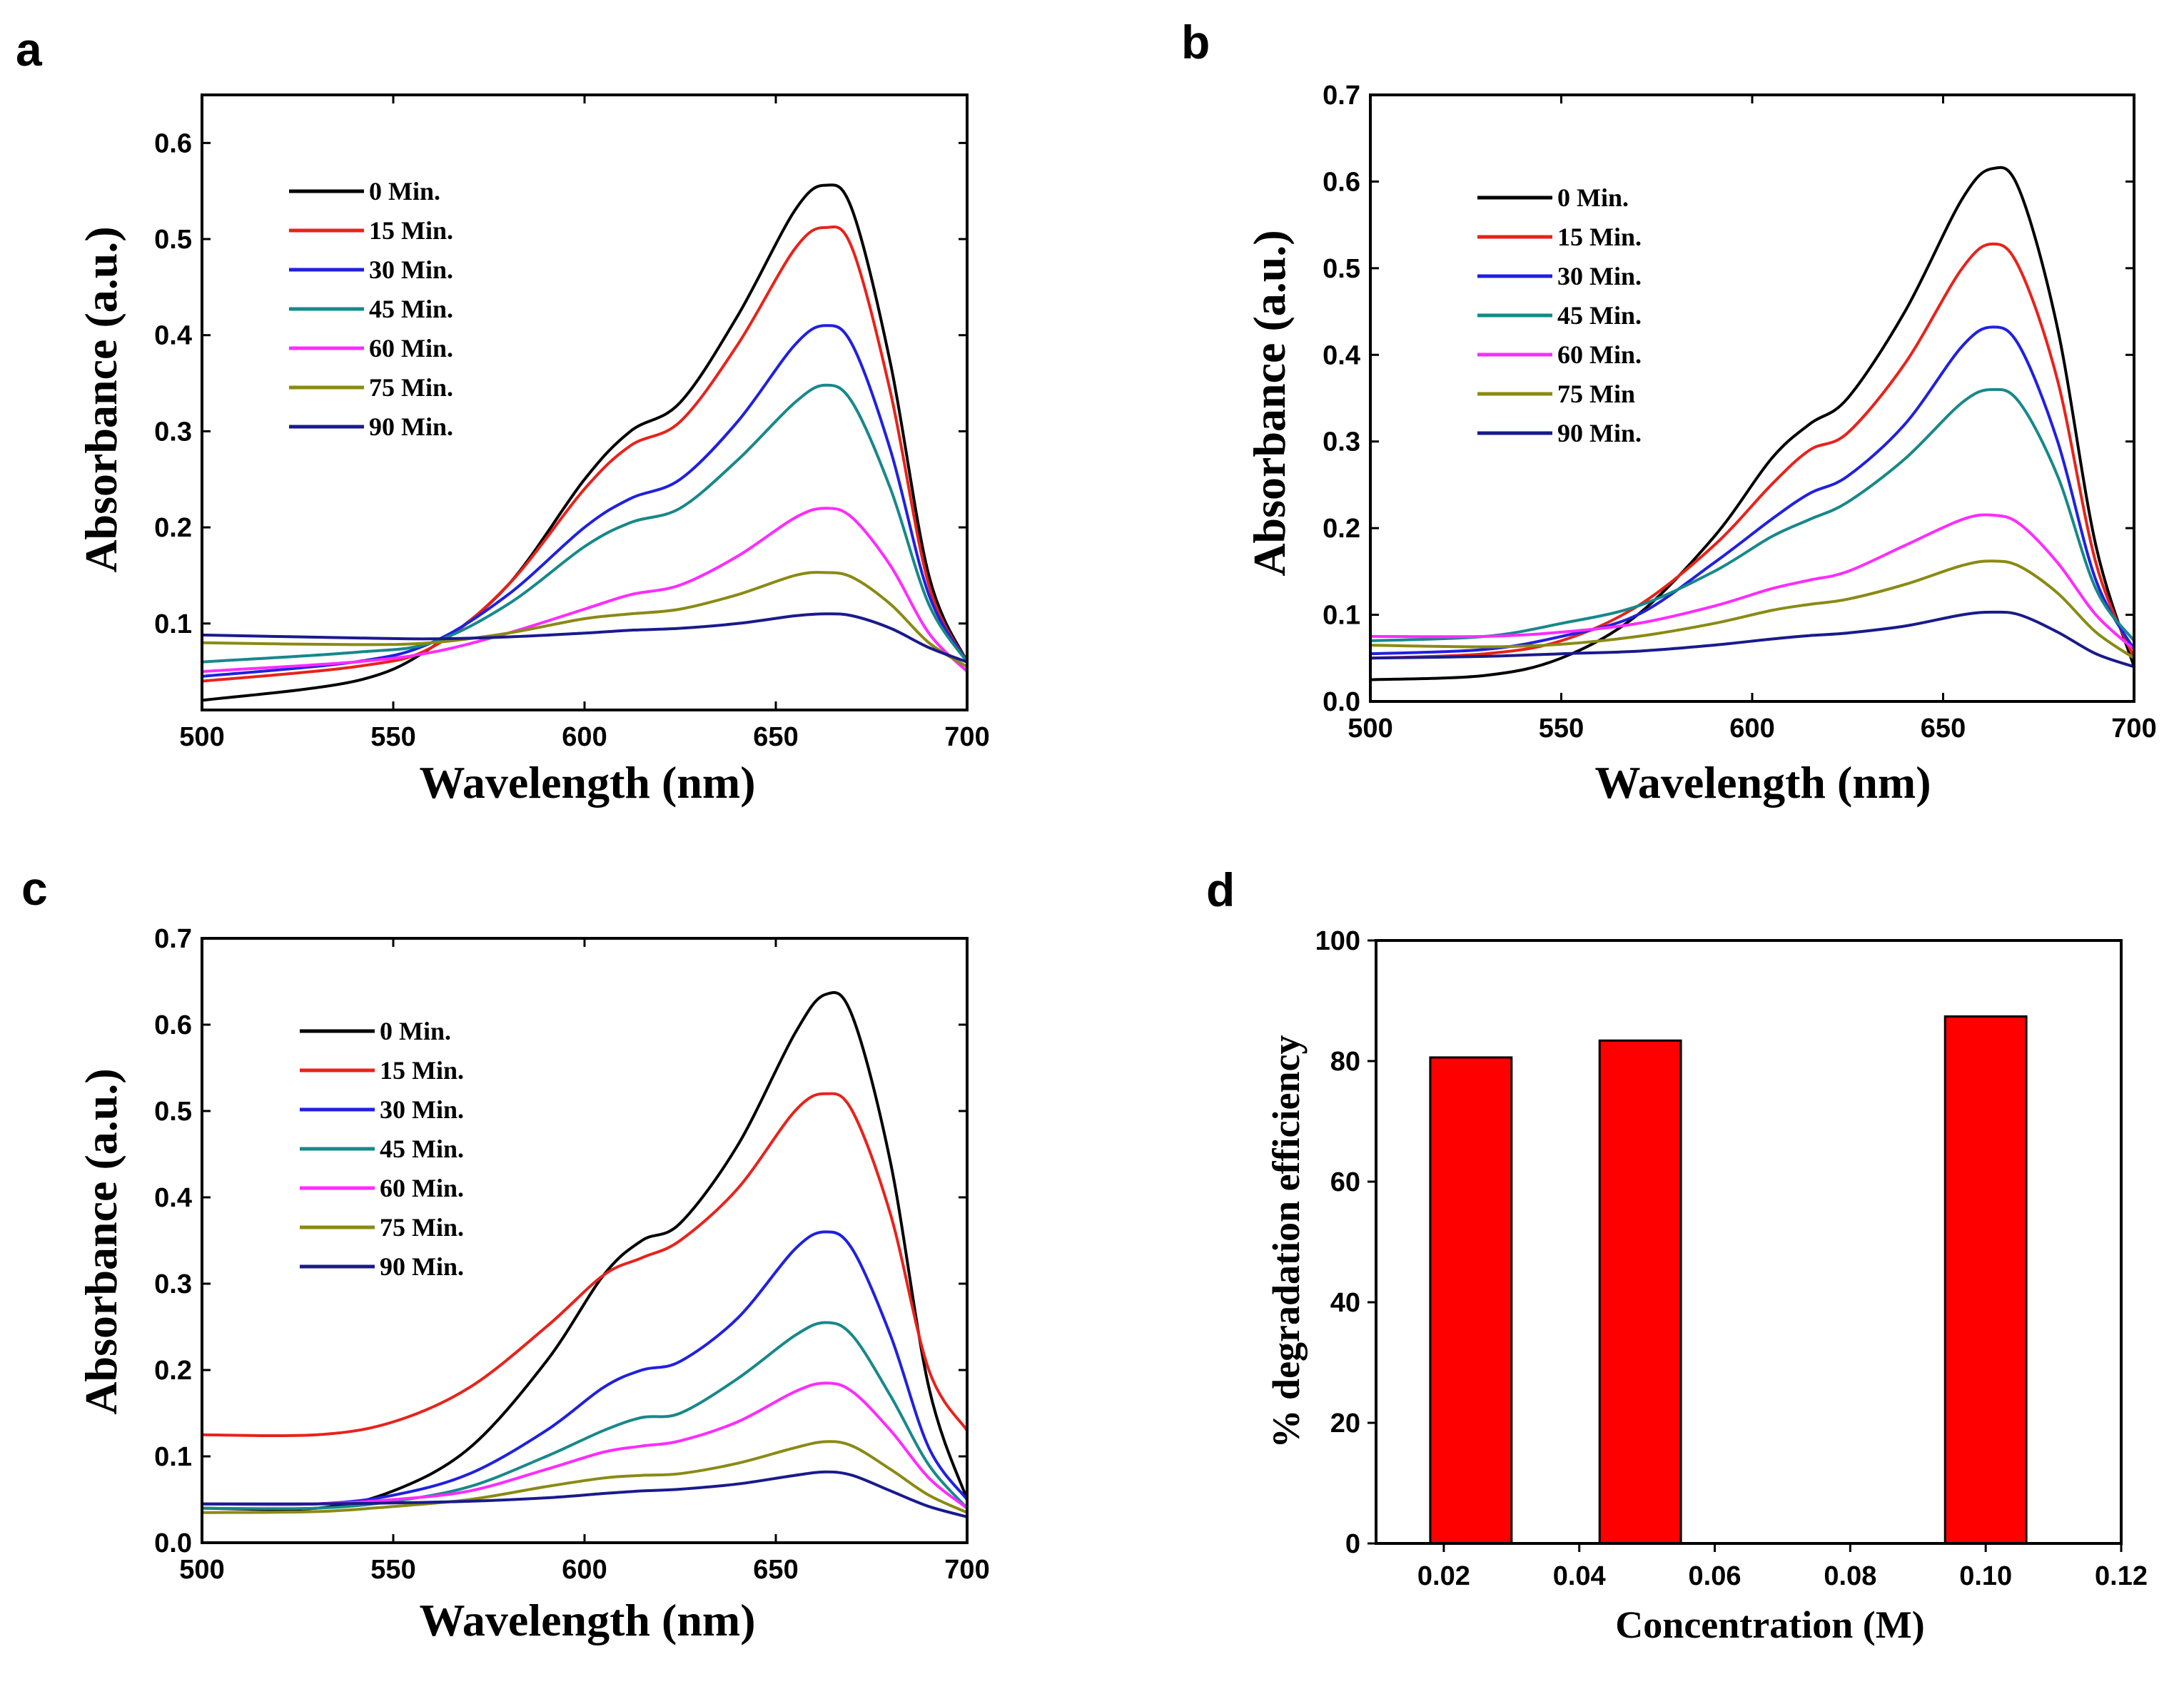 The image size is (2184, 1684). What do you see at coordinates (173, 1284) in the screenshot?
I see `y-tick-label-3: 0.3` at bounding box center [173, 1284].